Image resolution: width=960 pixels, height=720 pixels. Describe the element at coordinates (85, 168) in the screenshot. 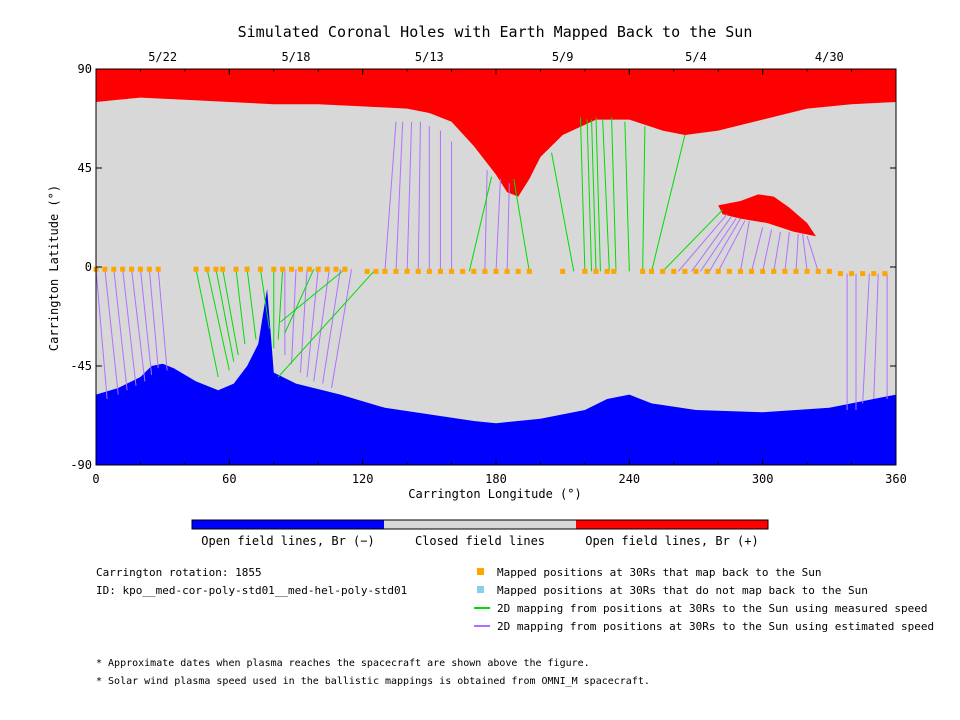

I see `y-tick-label: 45` at that location.